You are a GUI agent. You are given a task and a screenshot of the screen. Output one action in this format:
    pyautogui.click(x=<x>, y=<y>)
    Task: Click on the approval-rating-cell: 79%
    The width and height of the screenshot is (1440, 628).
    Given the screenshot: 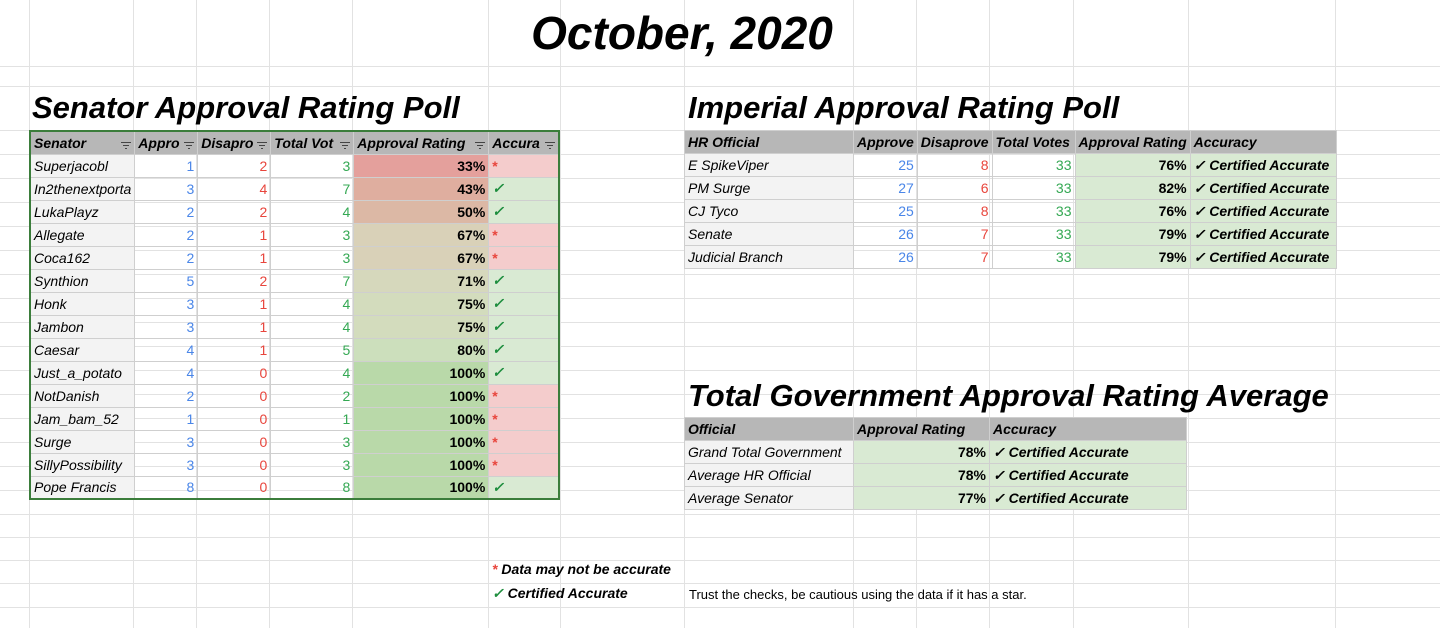 What is the action you would take?
    pyautogui.click(x=1132, y=257)
    